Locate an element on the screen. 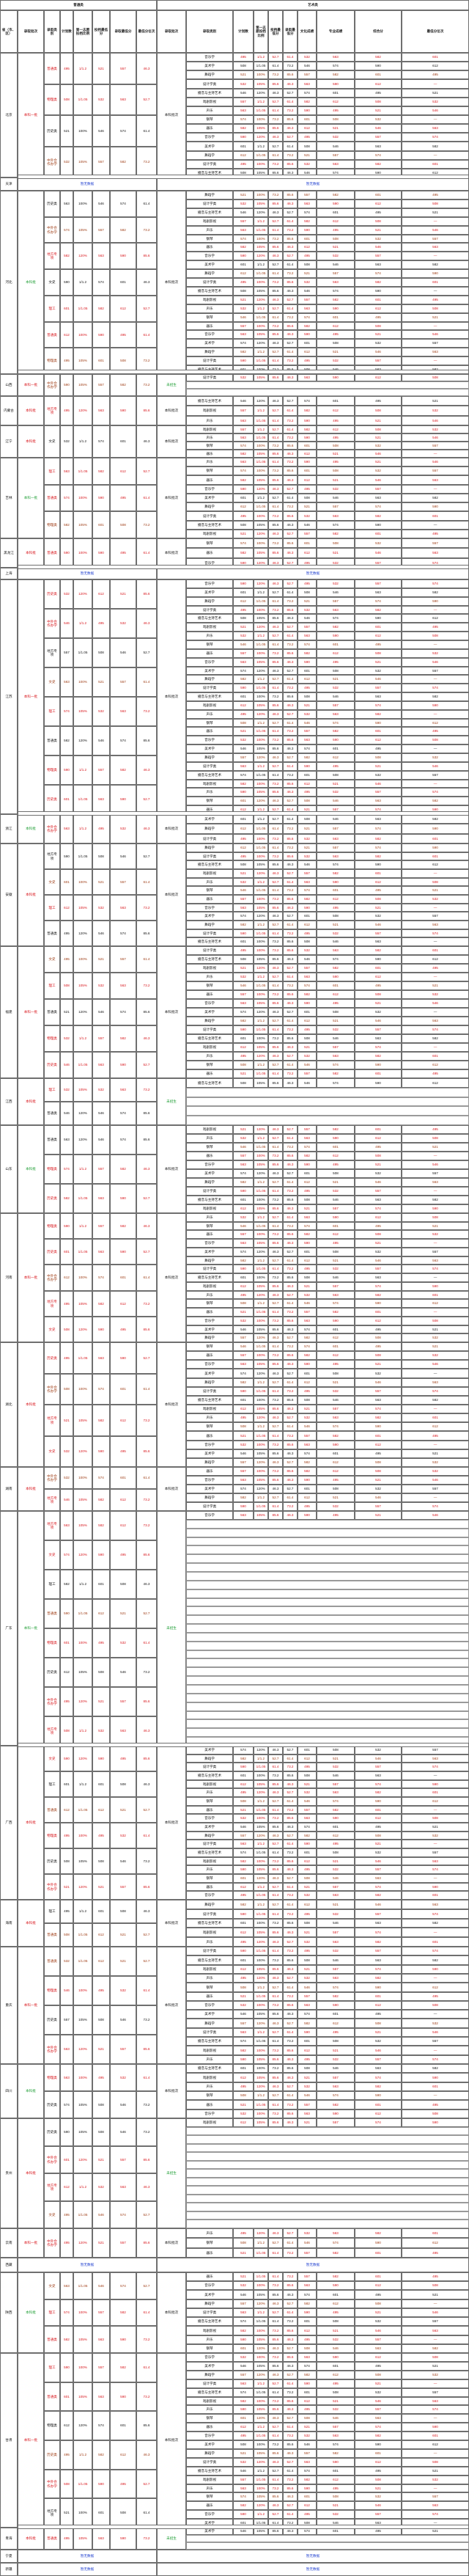 The width and height of the screenshot is (469, 2576). type-cell: 物理类 is located at coordinates (52, 1038).